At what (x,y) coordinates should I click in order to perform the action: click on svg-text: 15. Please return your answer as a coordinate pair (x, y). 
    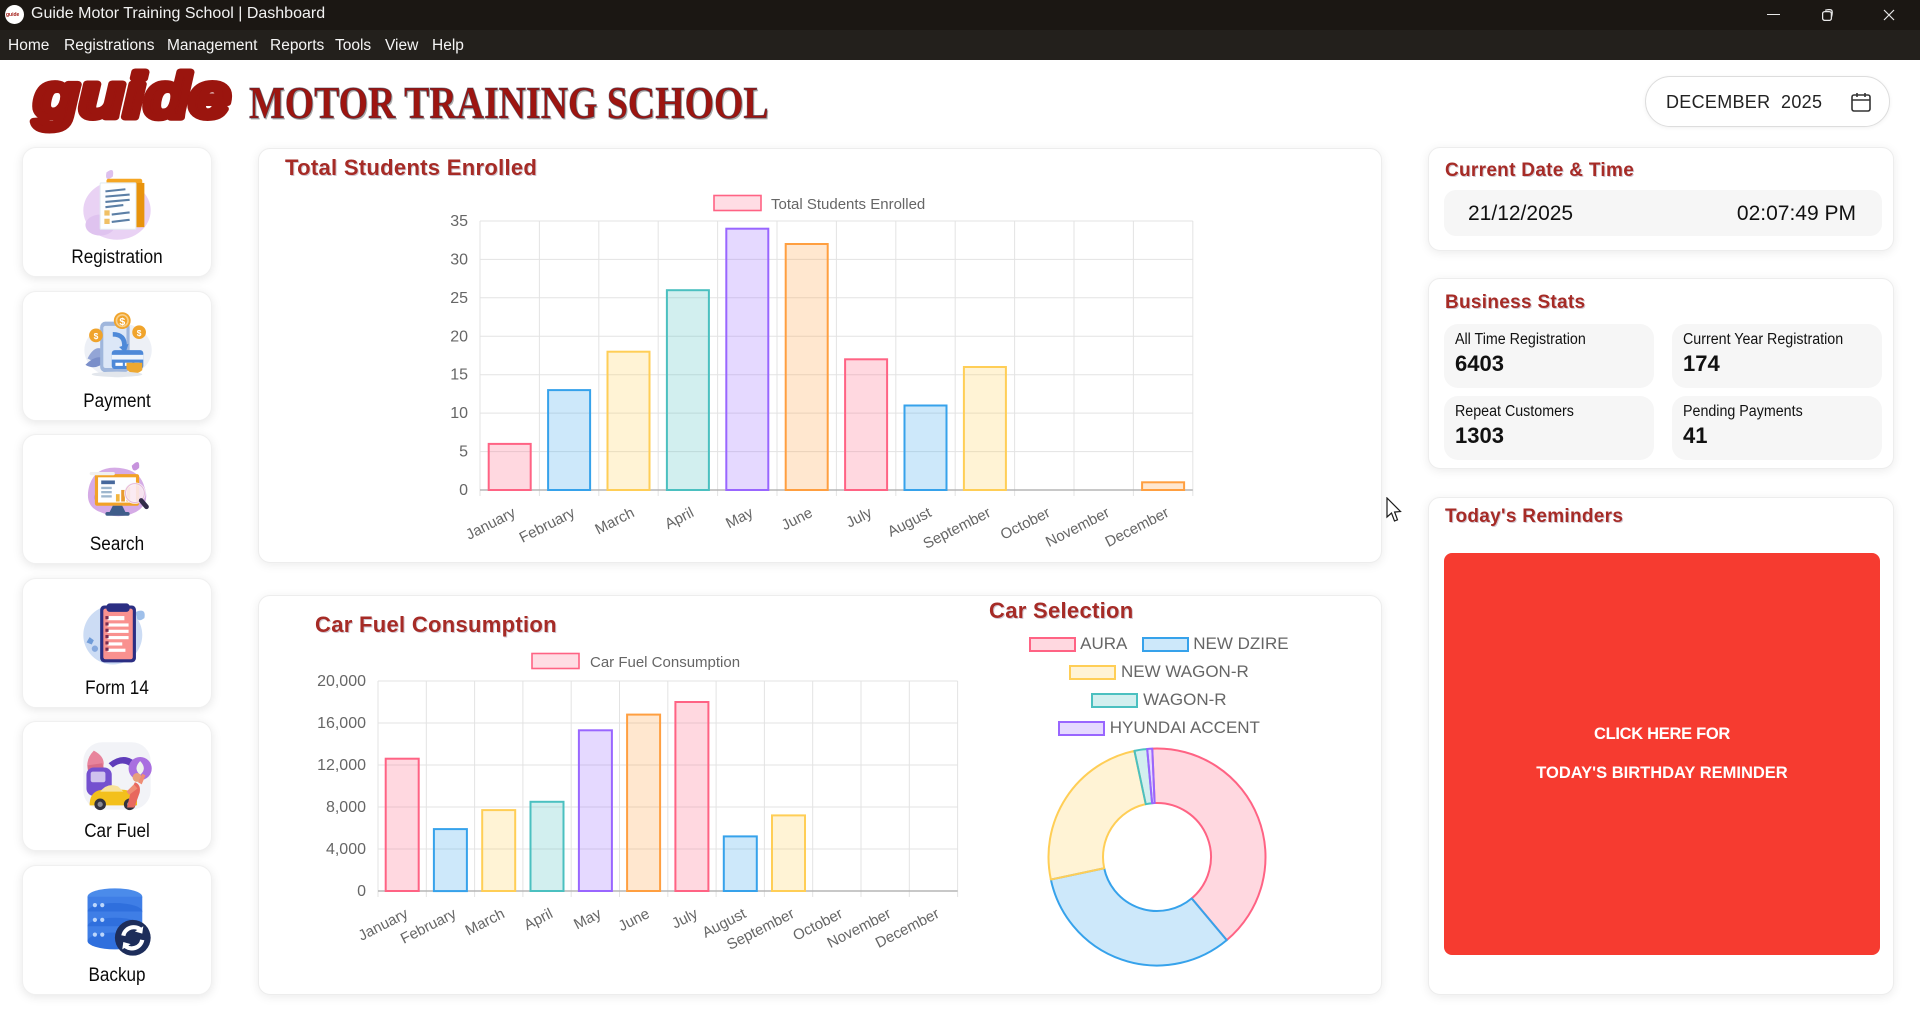
    Looking at the image, I should click on (459, 375).